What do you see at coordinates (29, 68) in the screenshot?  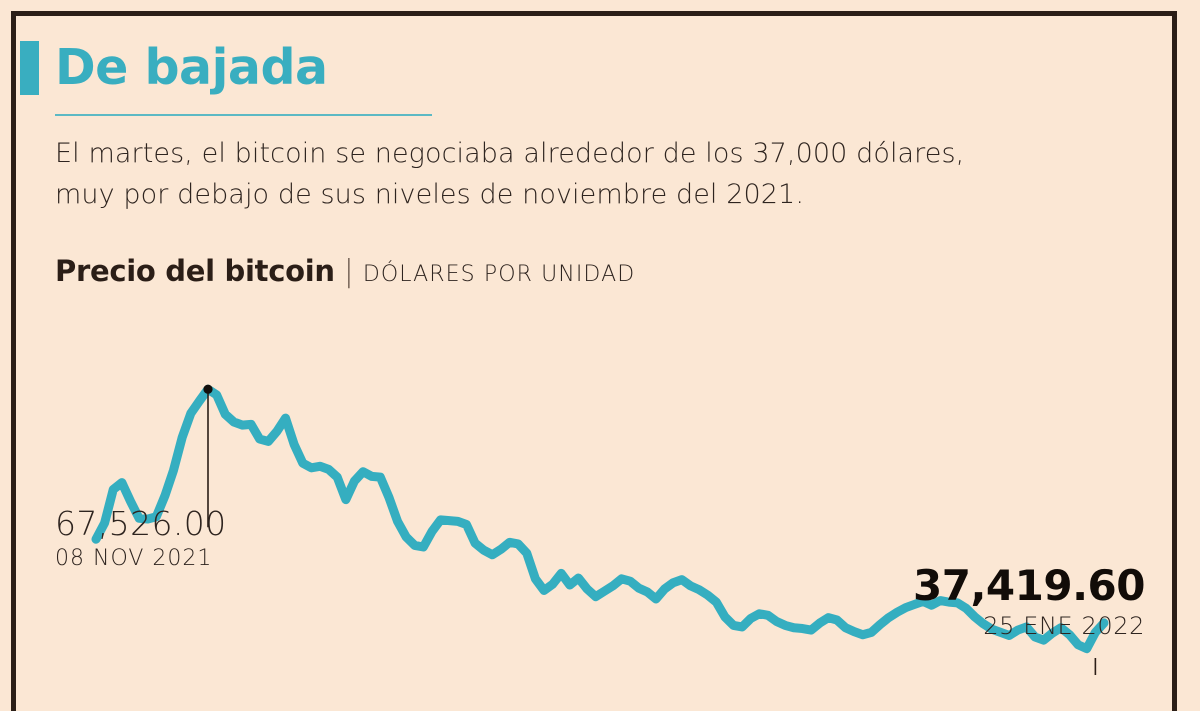 I see `teal-square-icon` at bounding box center [29, 68].